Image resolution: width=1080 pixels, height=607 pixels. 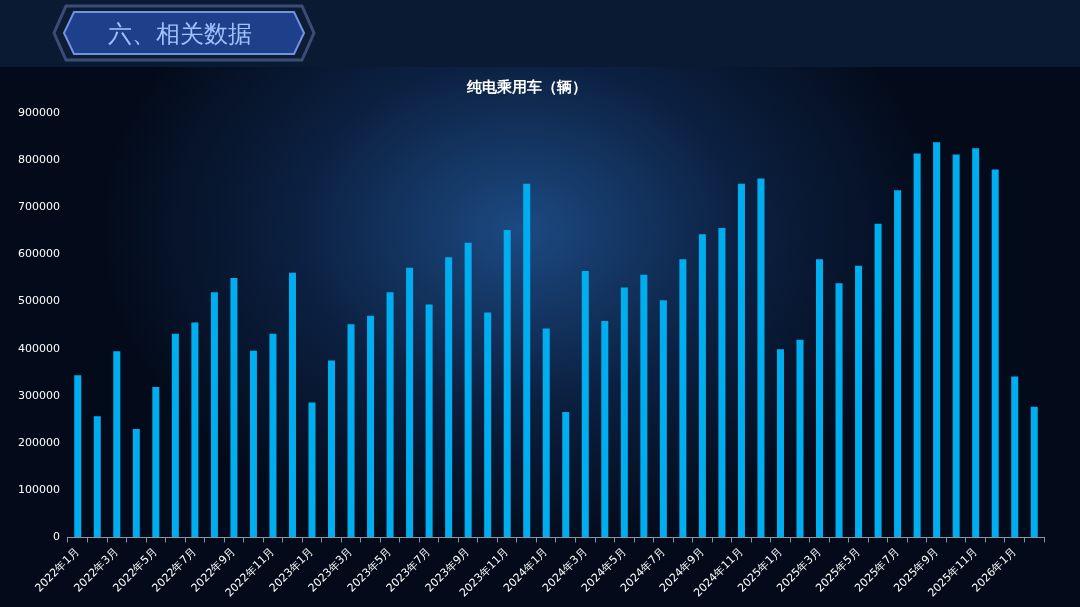 What do you see at coordinates (38, 490) in the screenshot?
I see `y-tick-label: 100000` at bounding box center [38, 490].